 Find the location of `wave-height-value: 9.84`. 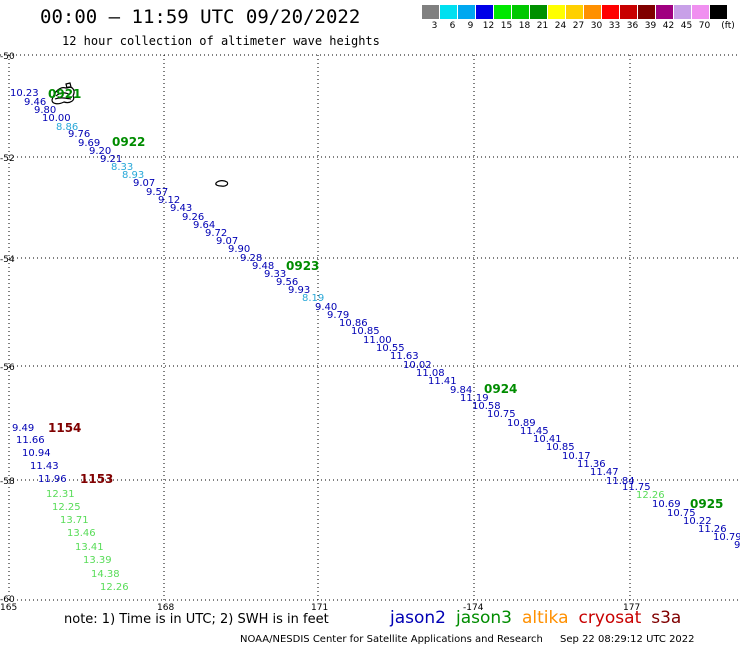

wave-height-value: 9.84 is located at coordinates (461, 390).